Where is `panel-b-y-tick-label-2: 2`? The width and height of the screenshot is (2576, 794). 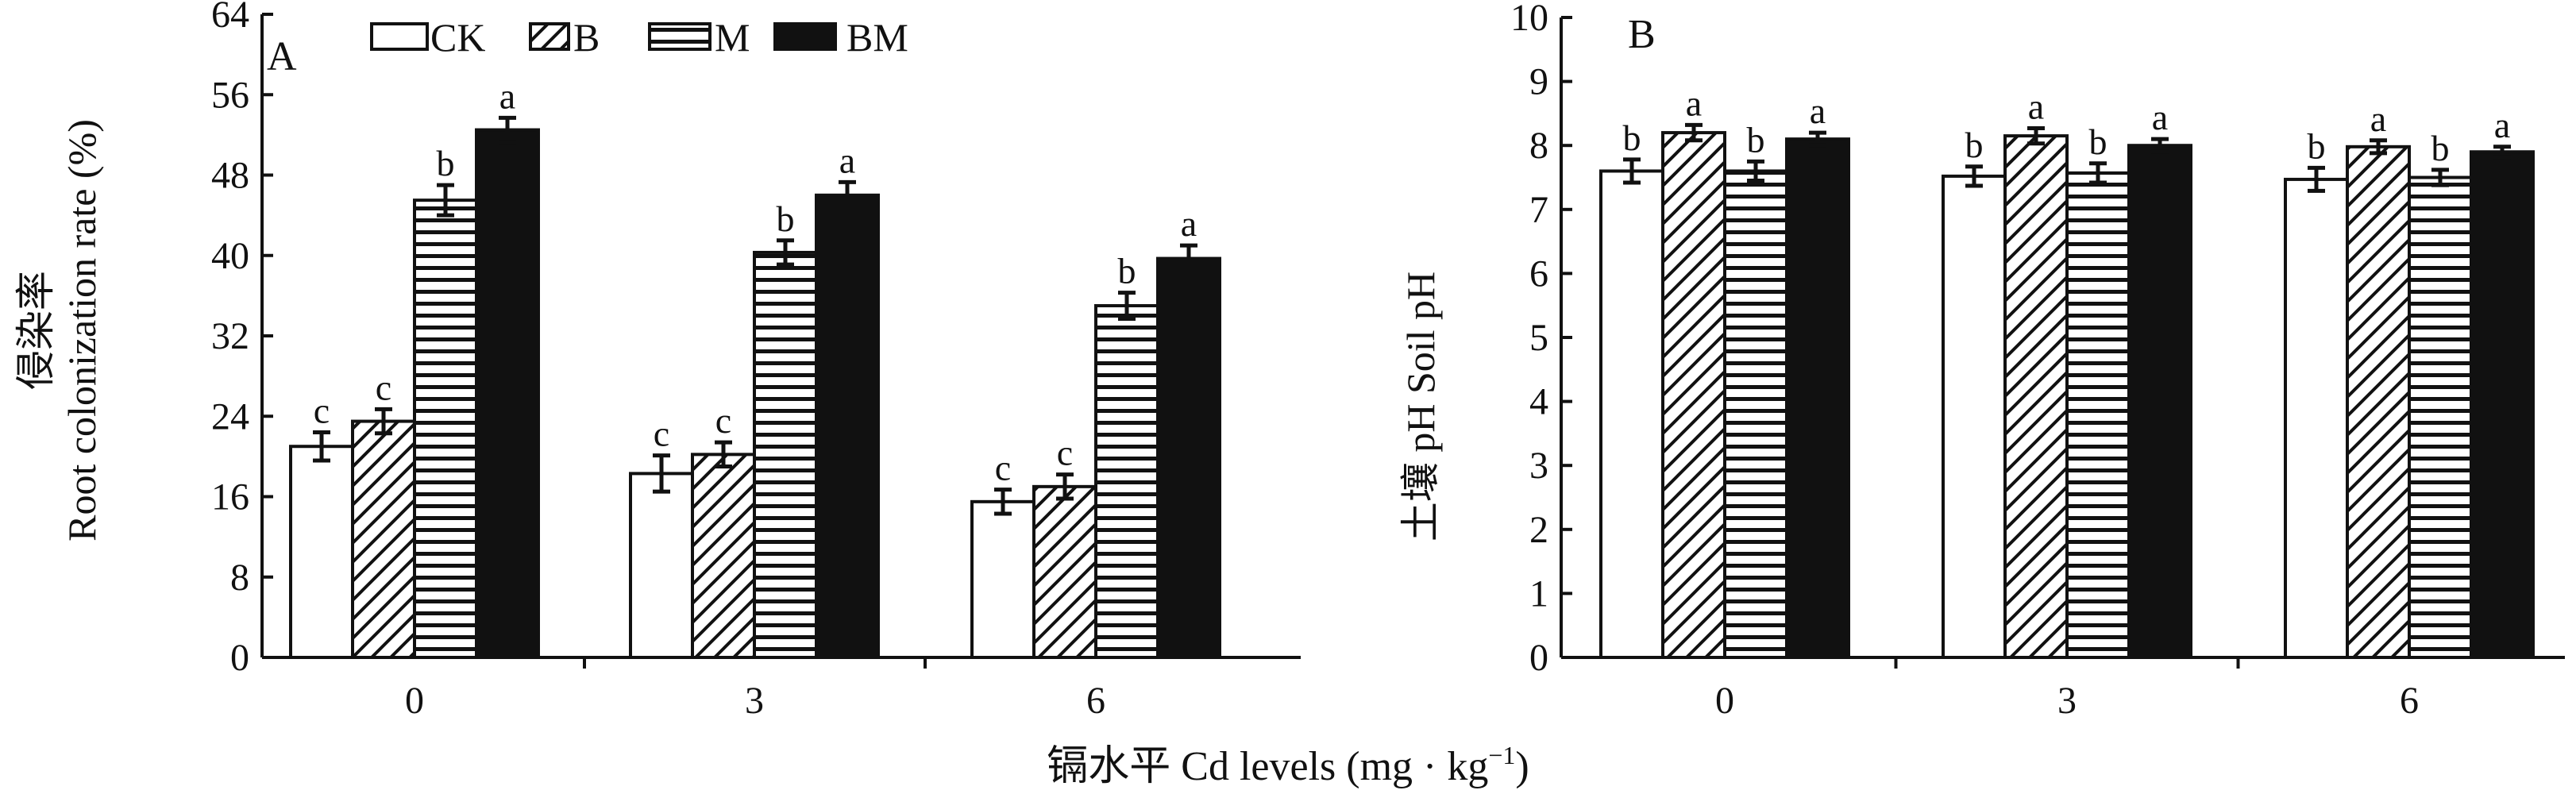
panel-b-y-tick-label-2: 2 is located at coordinates (1538, 530).